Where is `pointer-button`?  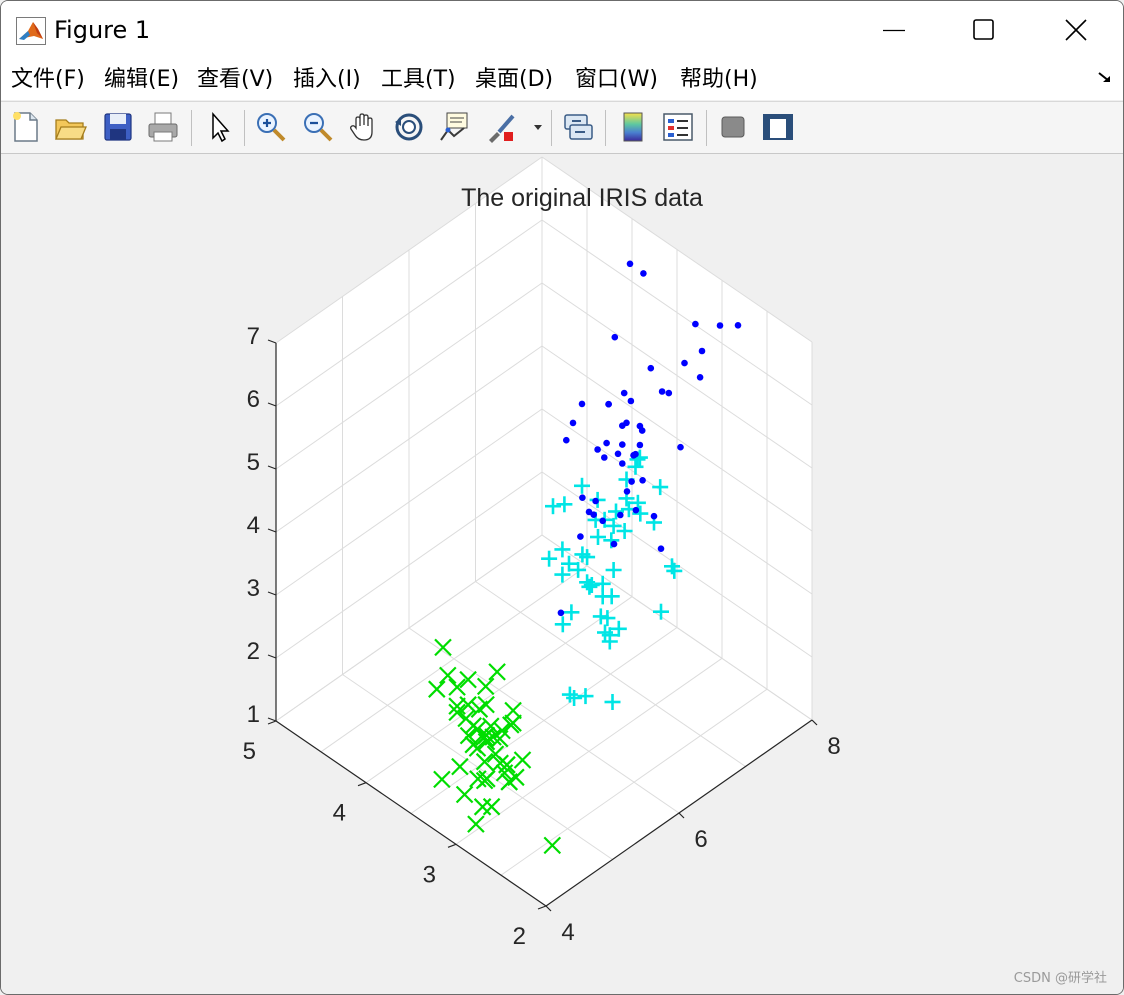 pointer-button is located at coordinates (220, 127).